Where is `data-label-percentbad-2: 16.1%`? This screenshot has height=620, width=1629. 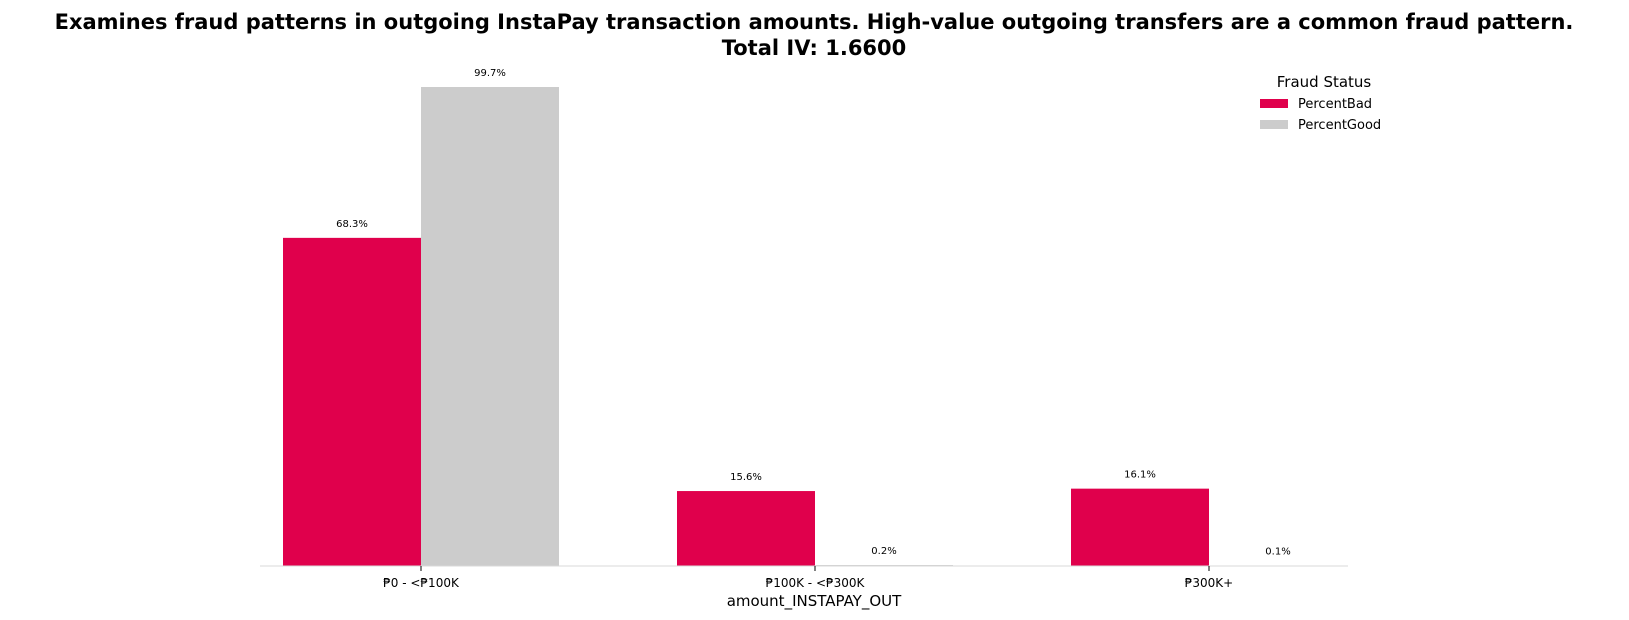
data-label-percentbad-2: 16.1% is located at coordinates (1140, 475).